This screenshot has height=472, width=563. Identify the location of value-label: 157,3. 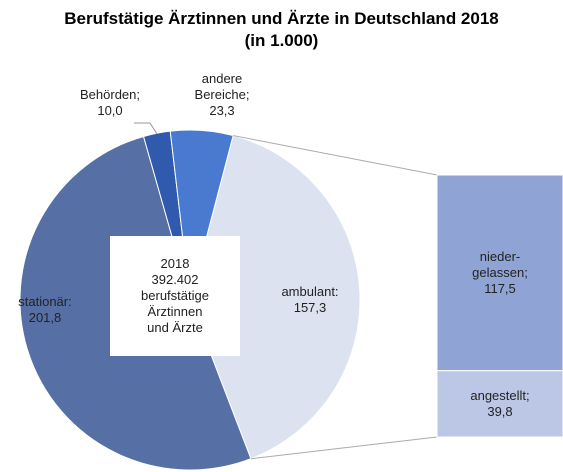
(310, 307).